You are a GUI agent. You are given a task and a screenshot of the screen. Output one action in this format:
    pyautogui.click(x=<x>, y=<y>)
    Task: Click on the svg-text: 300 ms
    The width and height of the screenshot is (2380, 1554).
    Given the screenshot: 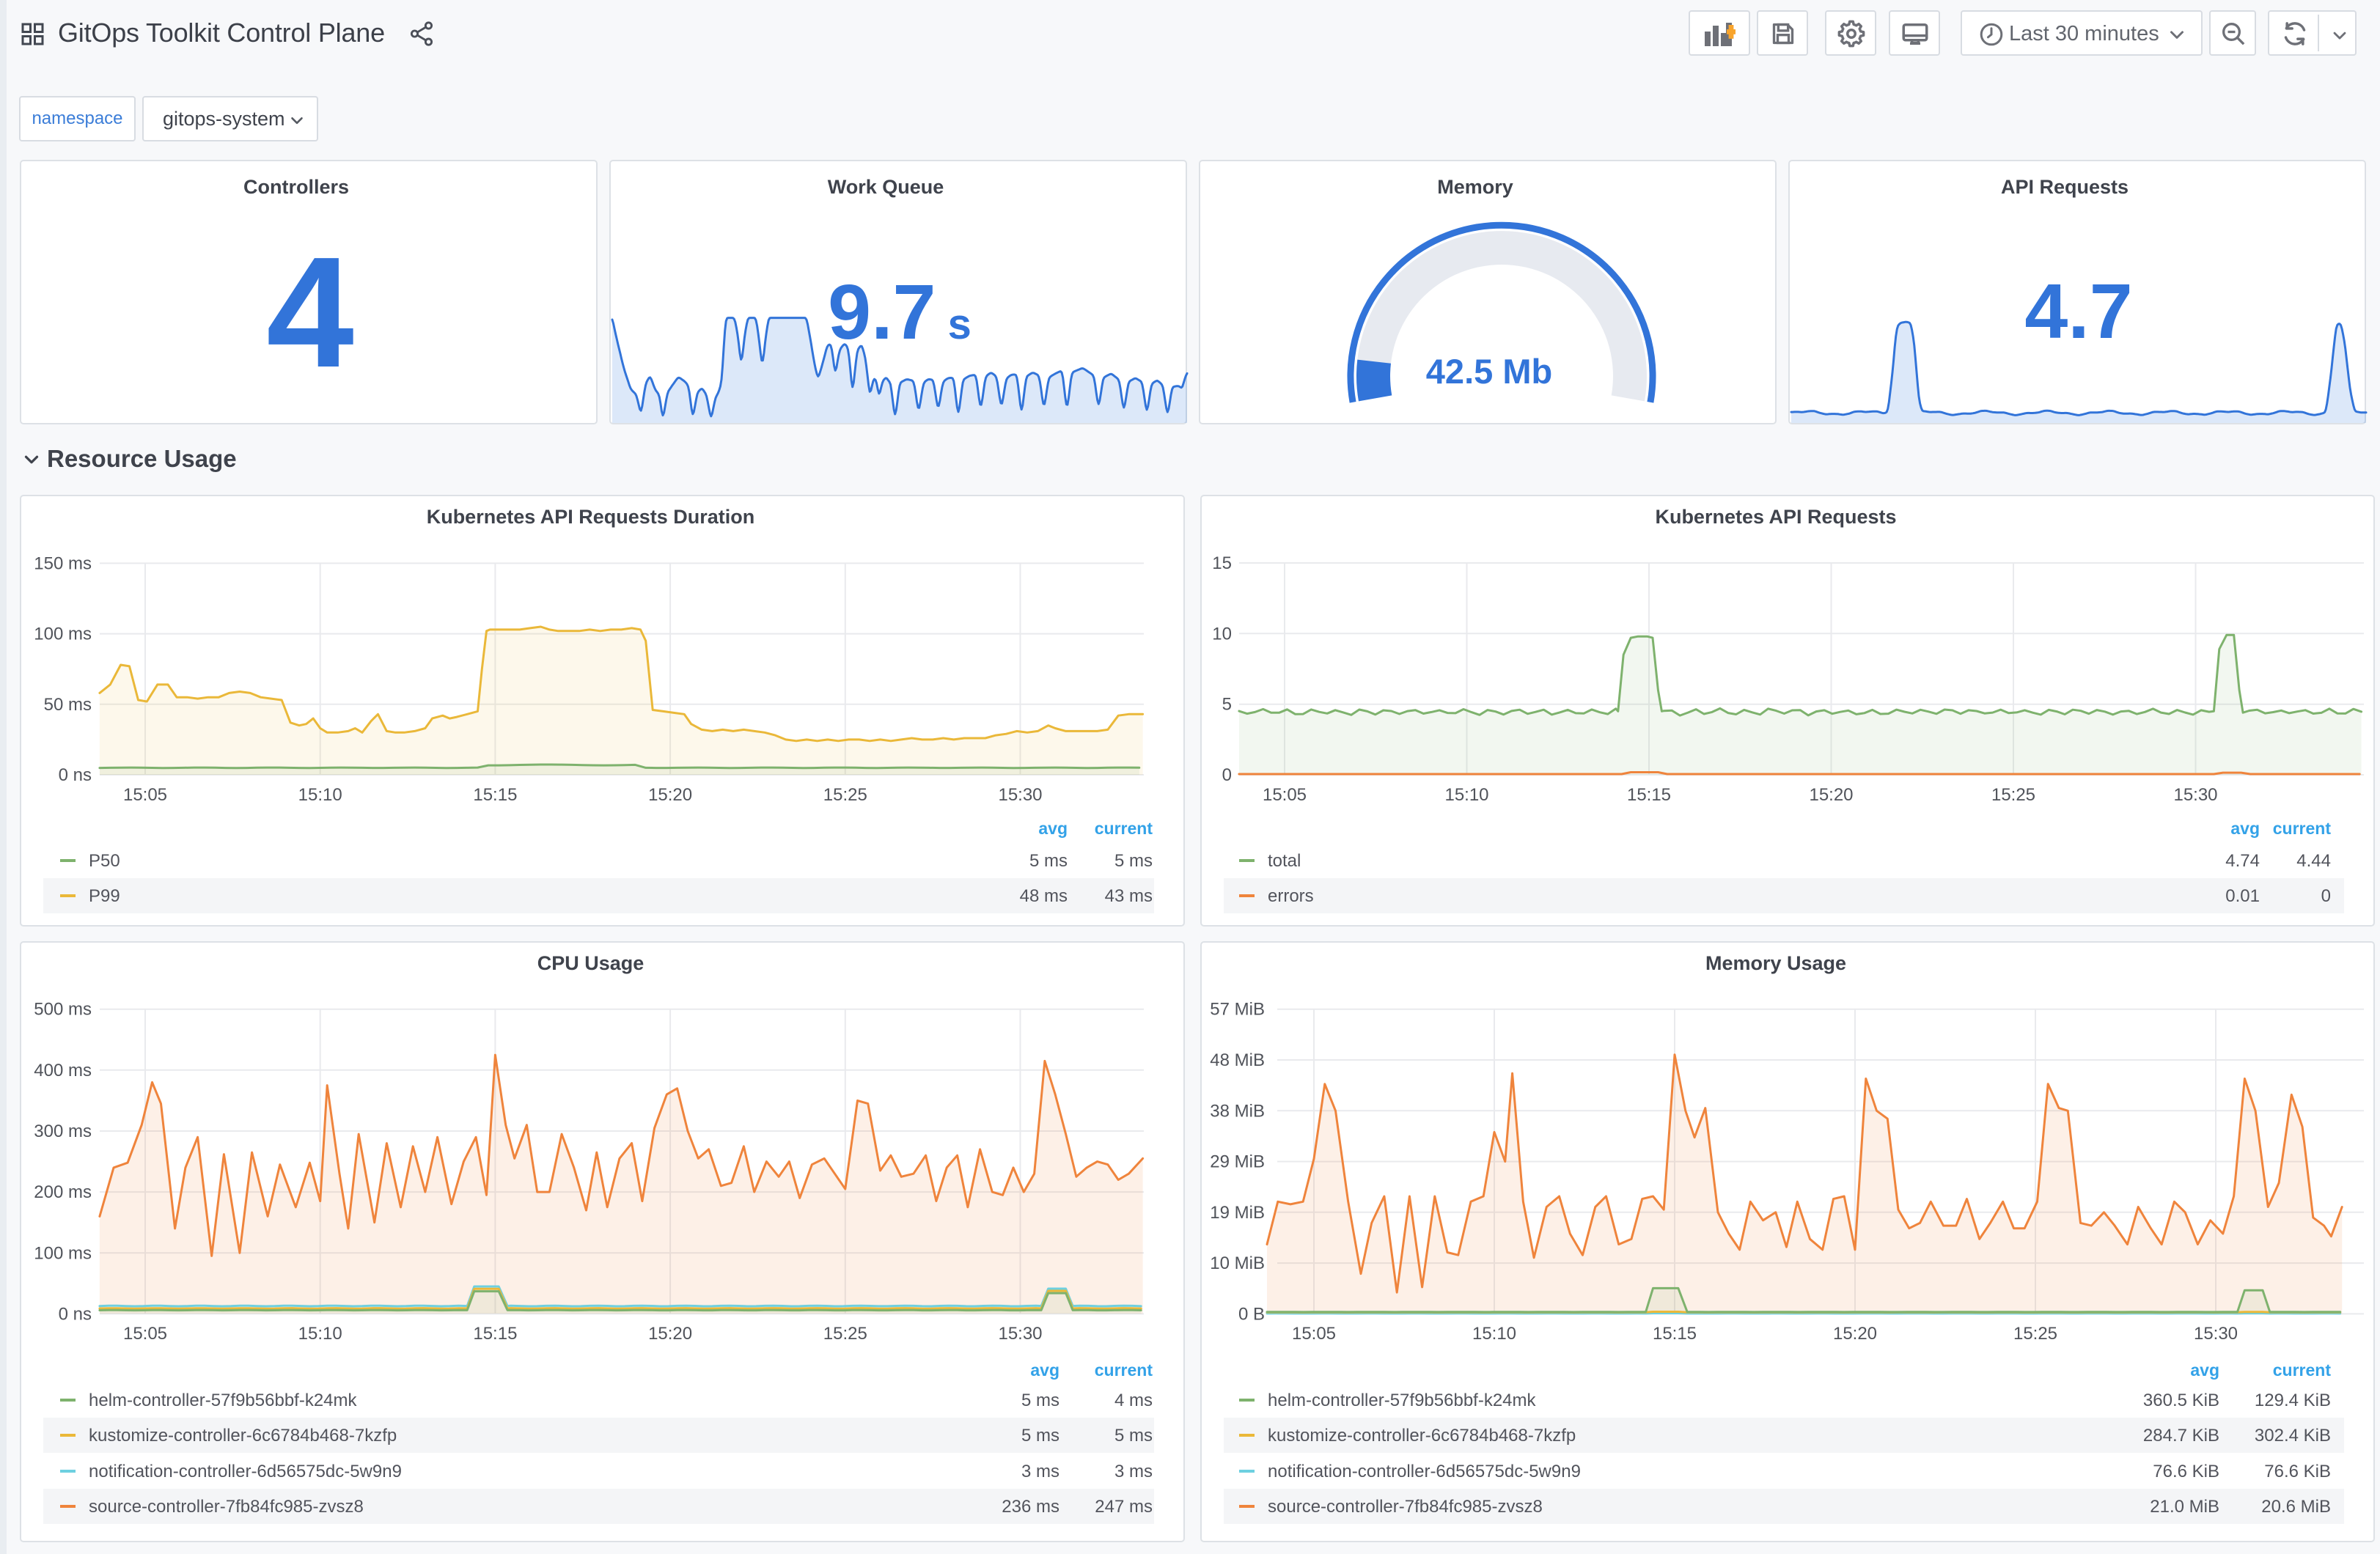 What is the action you would take?
    pyautogui.click(x=63, y=1131)
    